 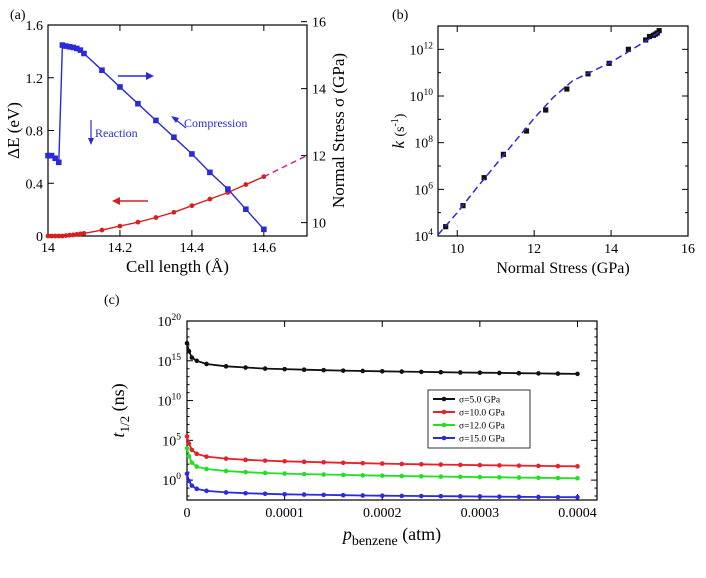 I want to click on compression-arrowhead, so click(x=175, y=119).